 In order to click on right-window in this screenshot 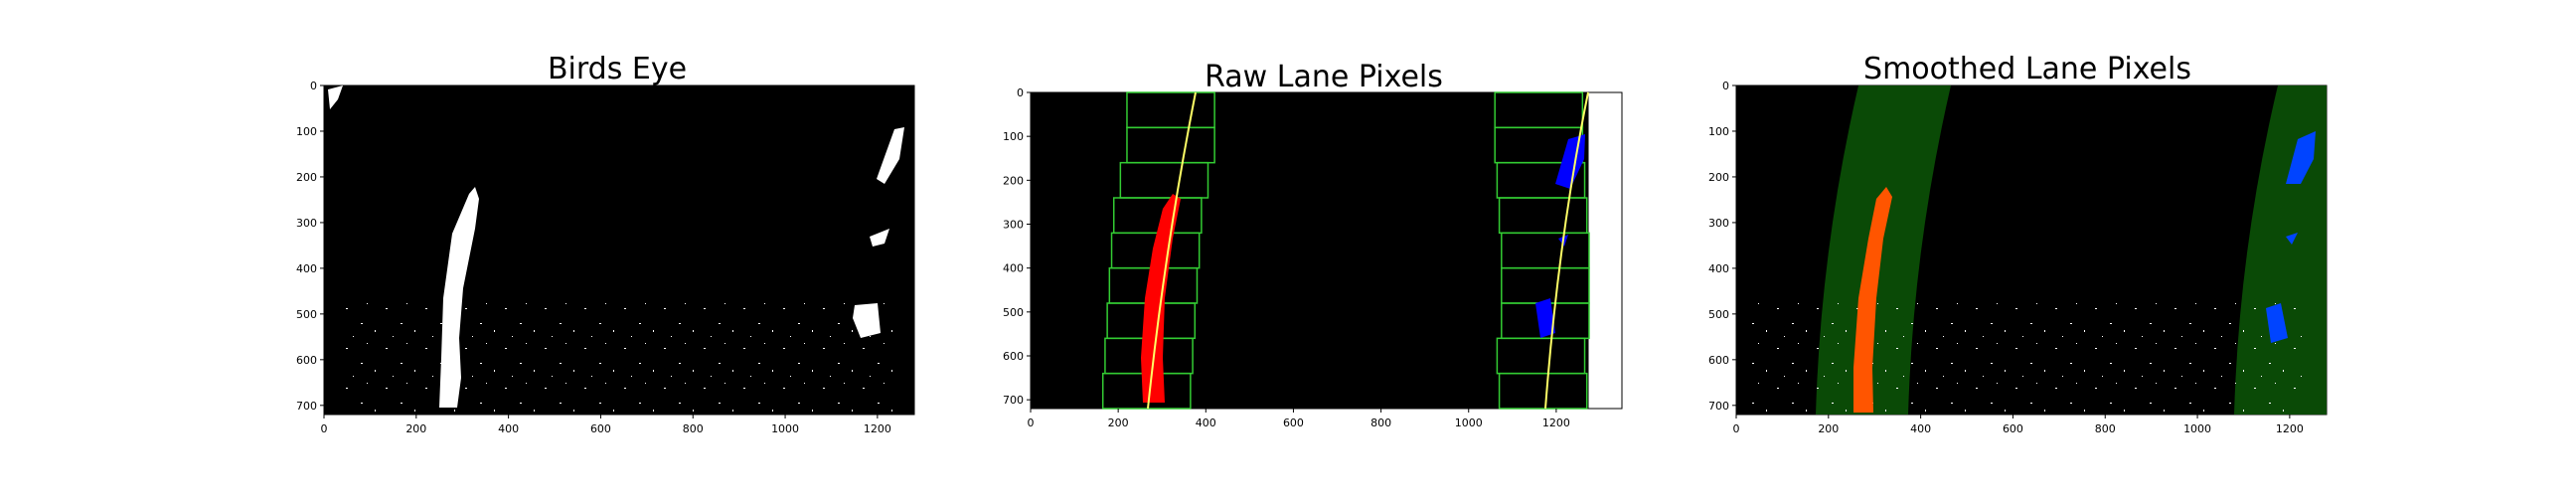, I will do `click(1543, 391)`.